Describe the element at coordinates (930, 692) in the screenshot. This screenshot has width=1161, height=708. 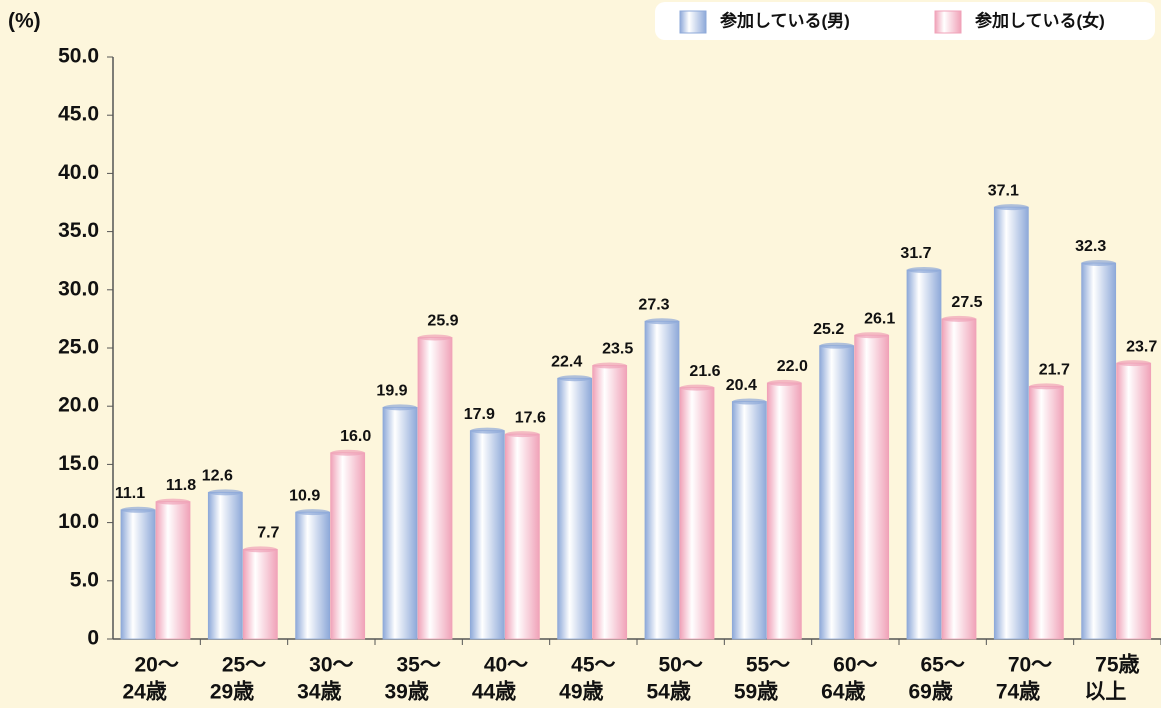
I see `x-tick-label: 69歳` at that location.